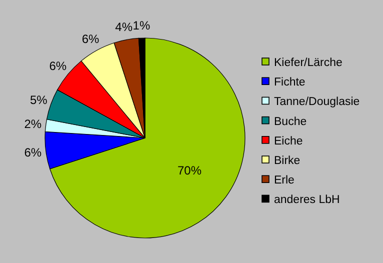  What do you see at coordinates (33, 124) in the screenshot?
I see `data-label: 2%` at bounding box center [33, 124].